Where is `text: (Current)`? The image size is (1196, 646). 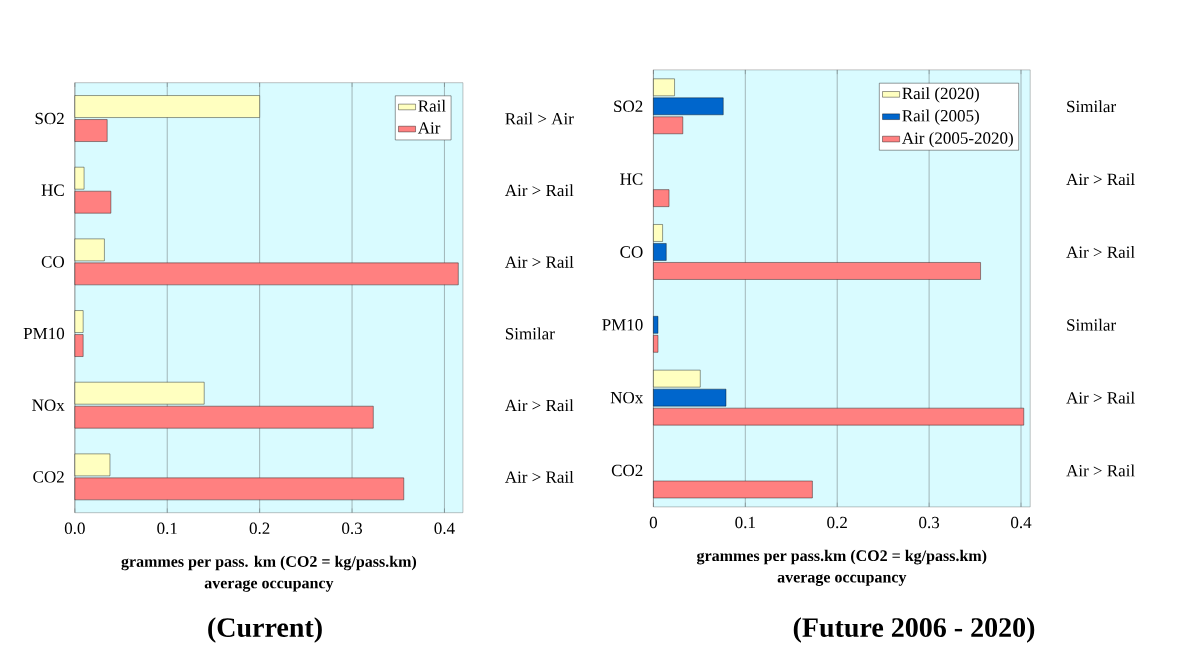 text: (Current) is located at coordinates (265, 630).